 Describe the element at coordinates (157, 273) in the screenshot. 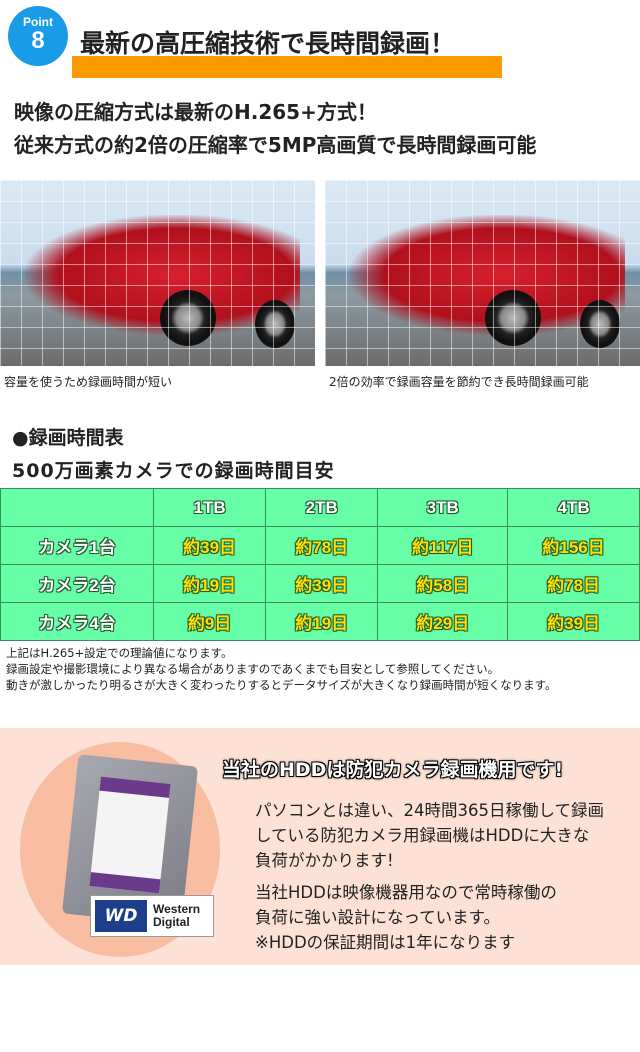

I see `car-photo-before` at that location.